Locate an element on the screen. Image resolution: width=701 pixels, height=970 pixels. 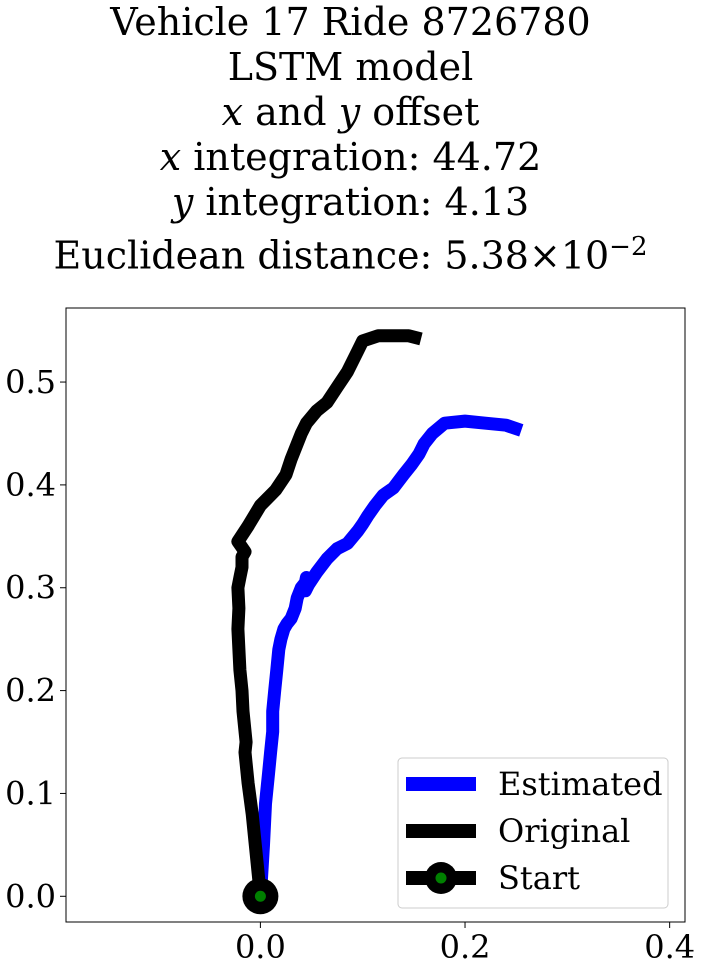
title-x-var: x is located at coordinates (232, 112).